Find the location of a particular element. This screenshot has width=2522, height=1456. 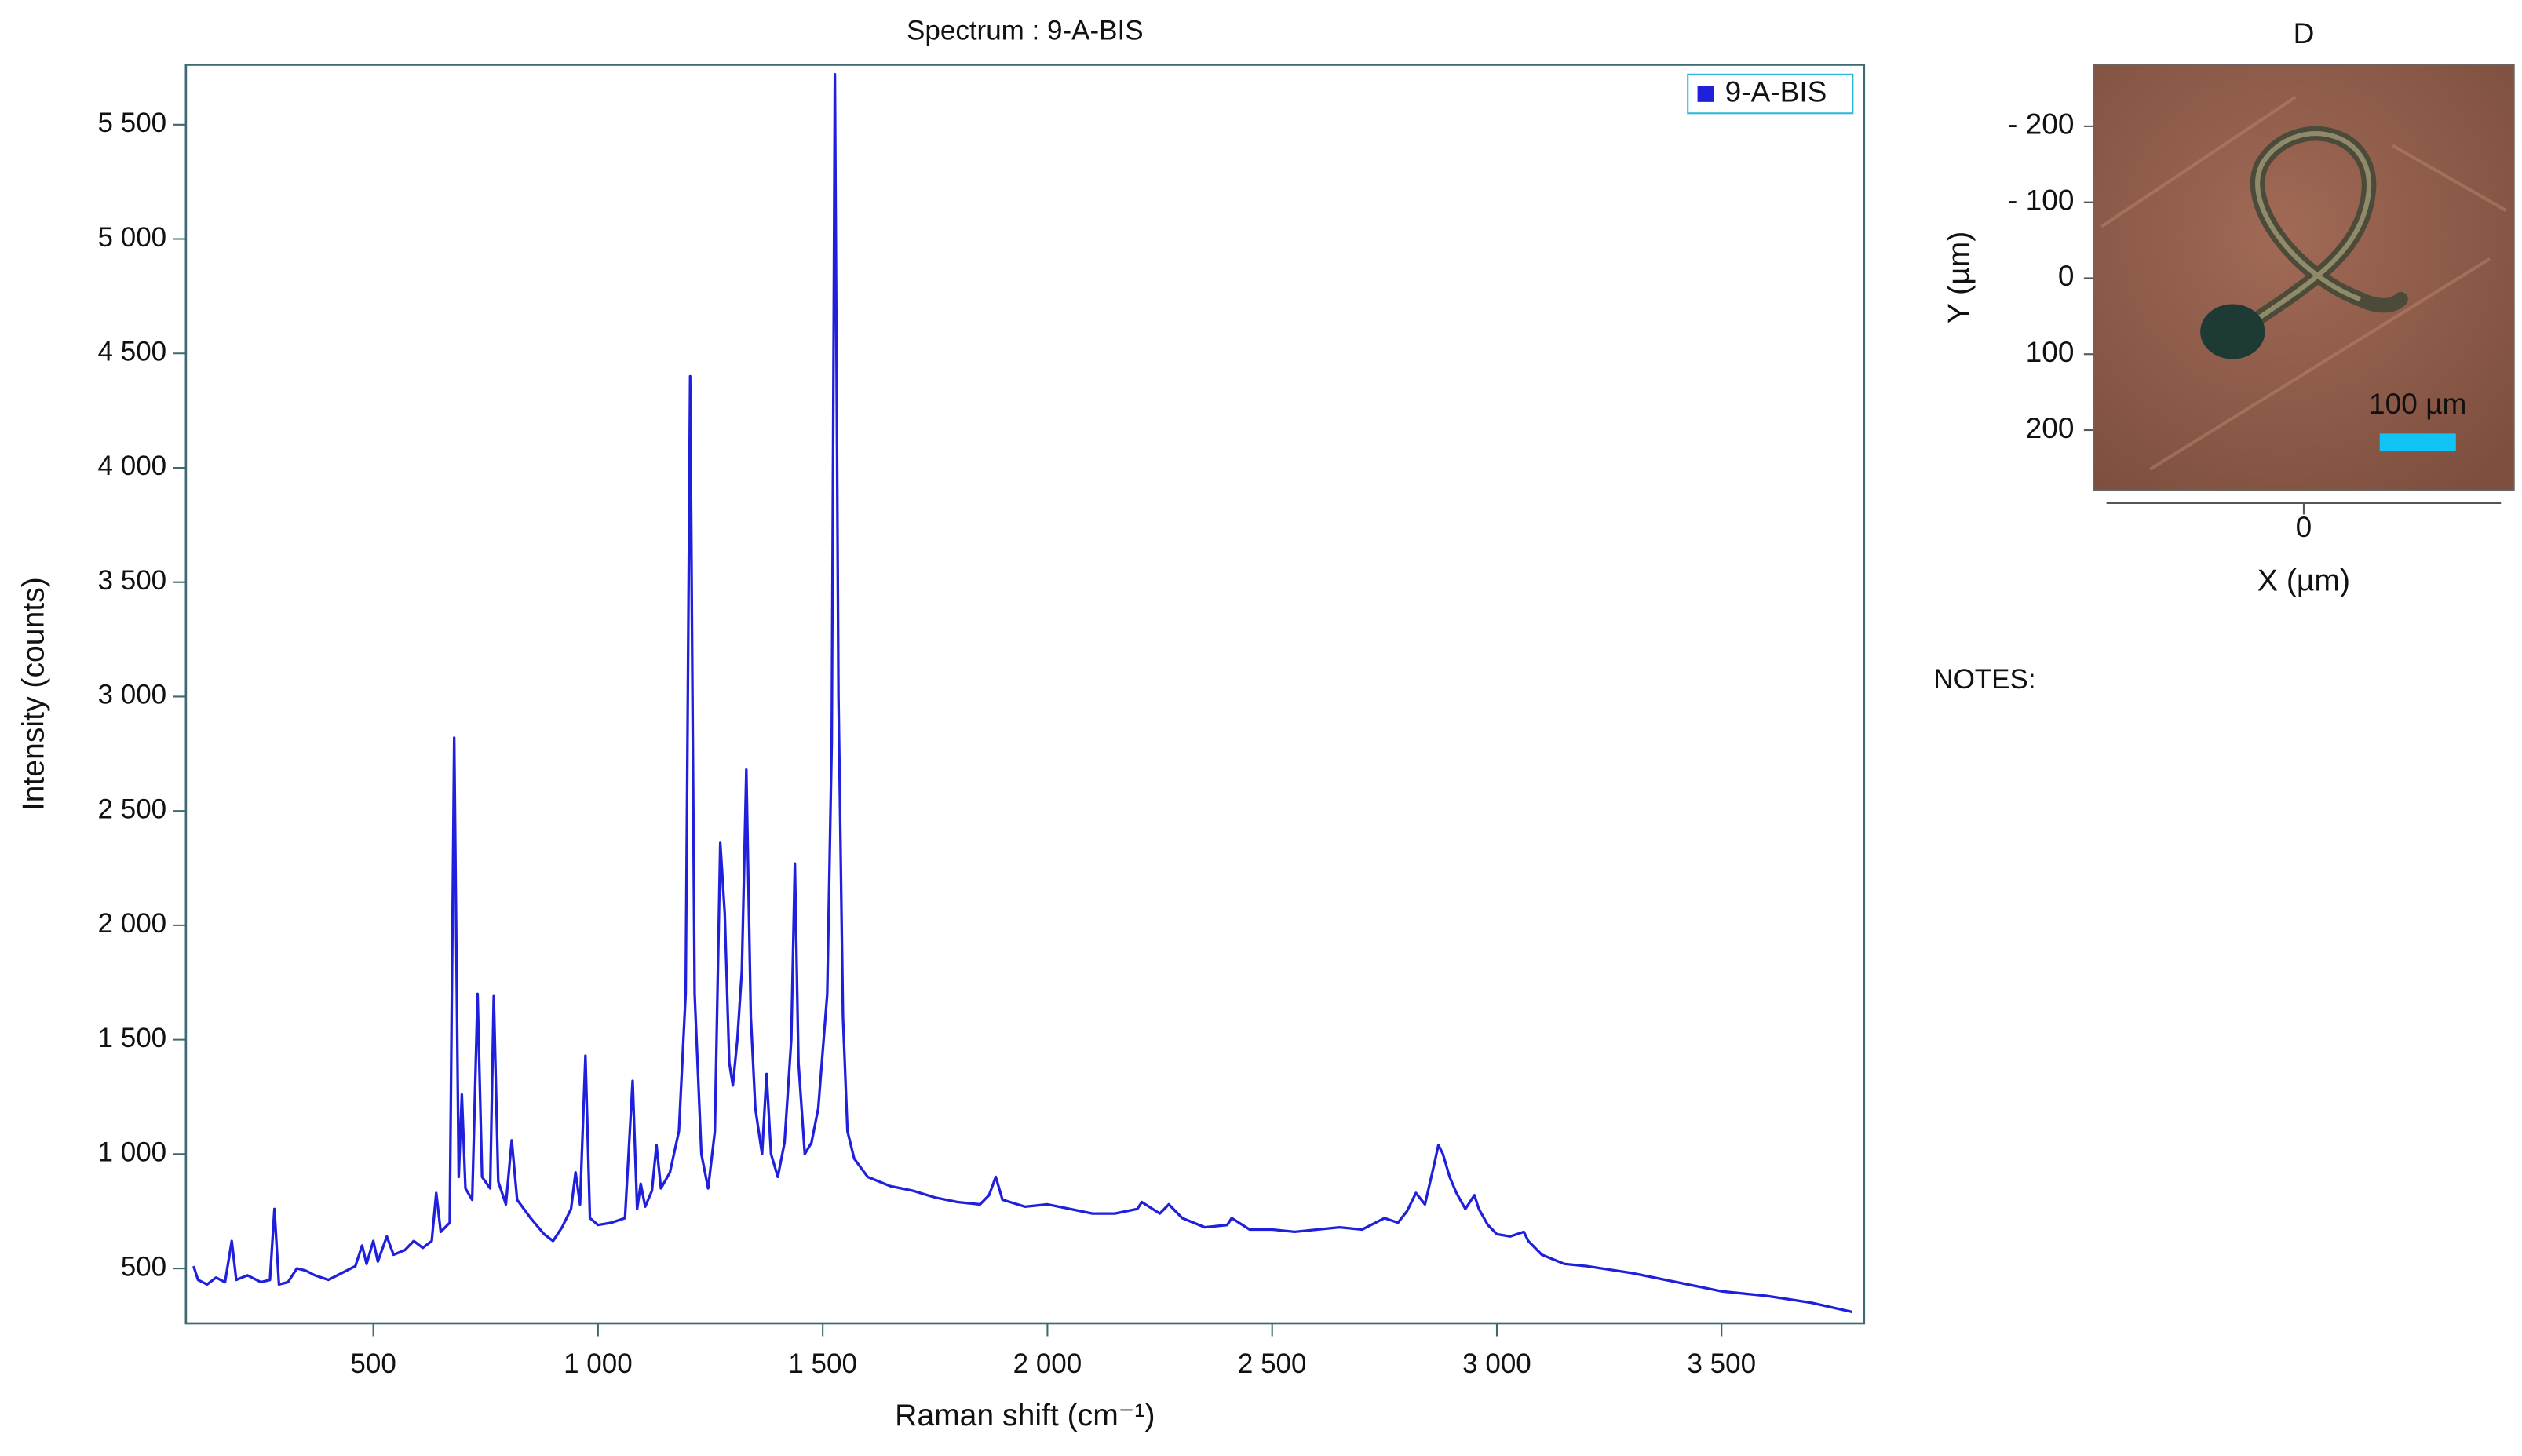

x-tick-label: 1 000 is located at coordinates (598, 1363).